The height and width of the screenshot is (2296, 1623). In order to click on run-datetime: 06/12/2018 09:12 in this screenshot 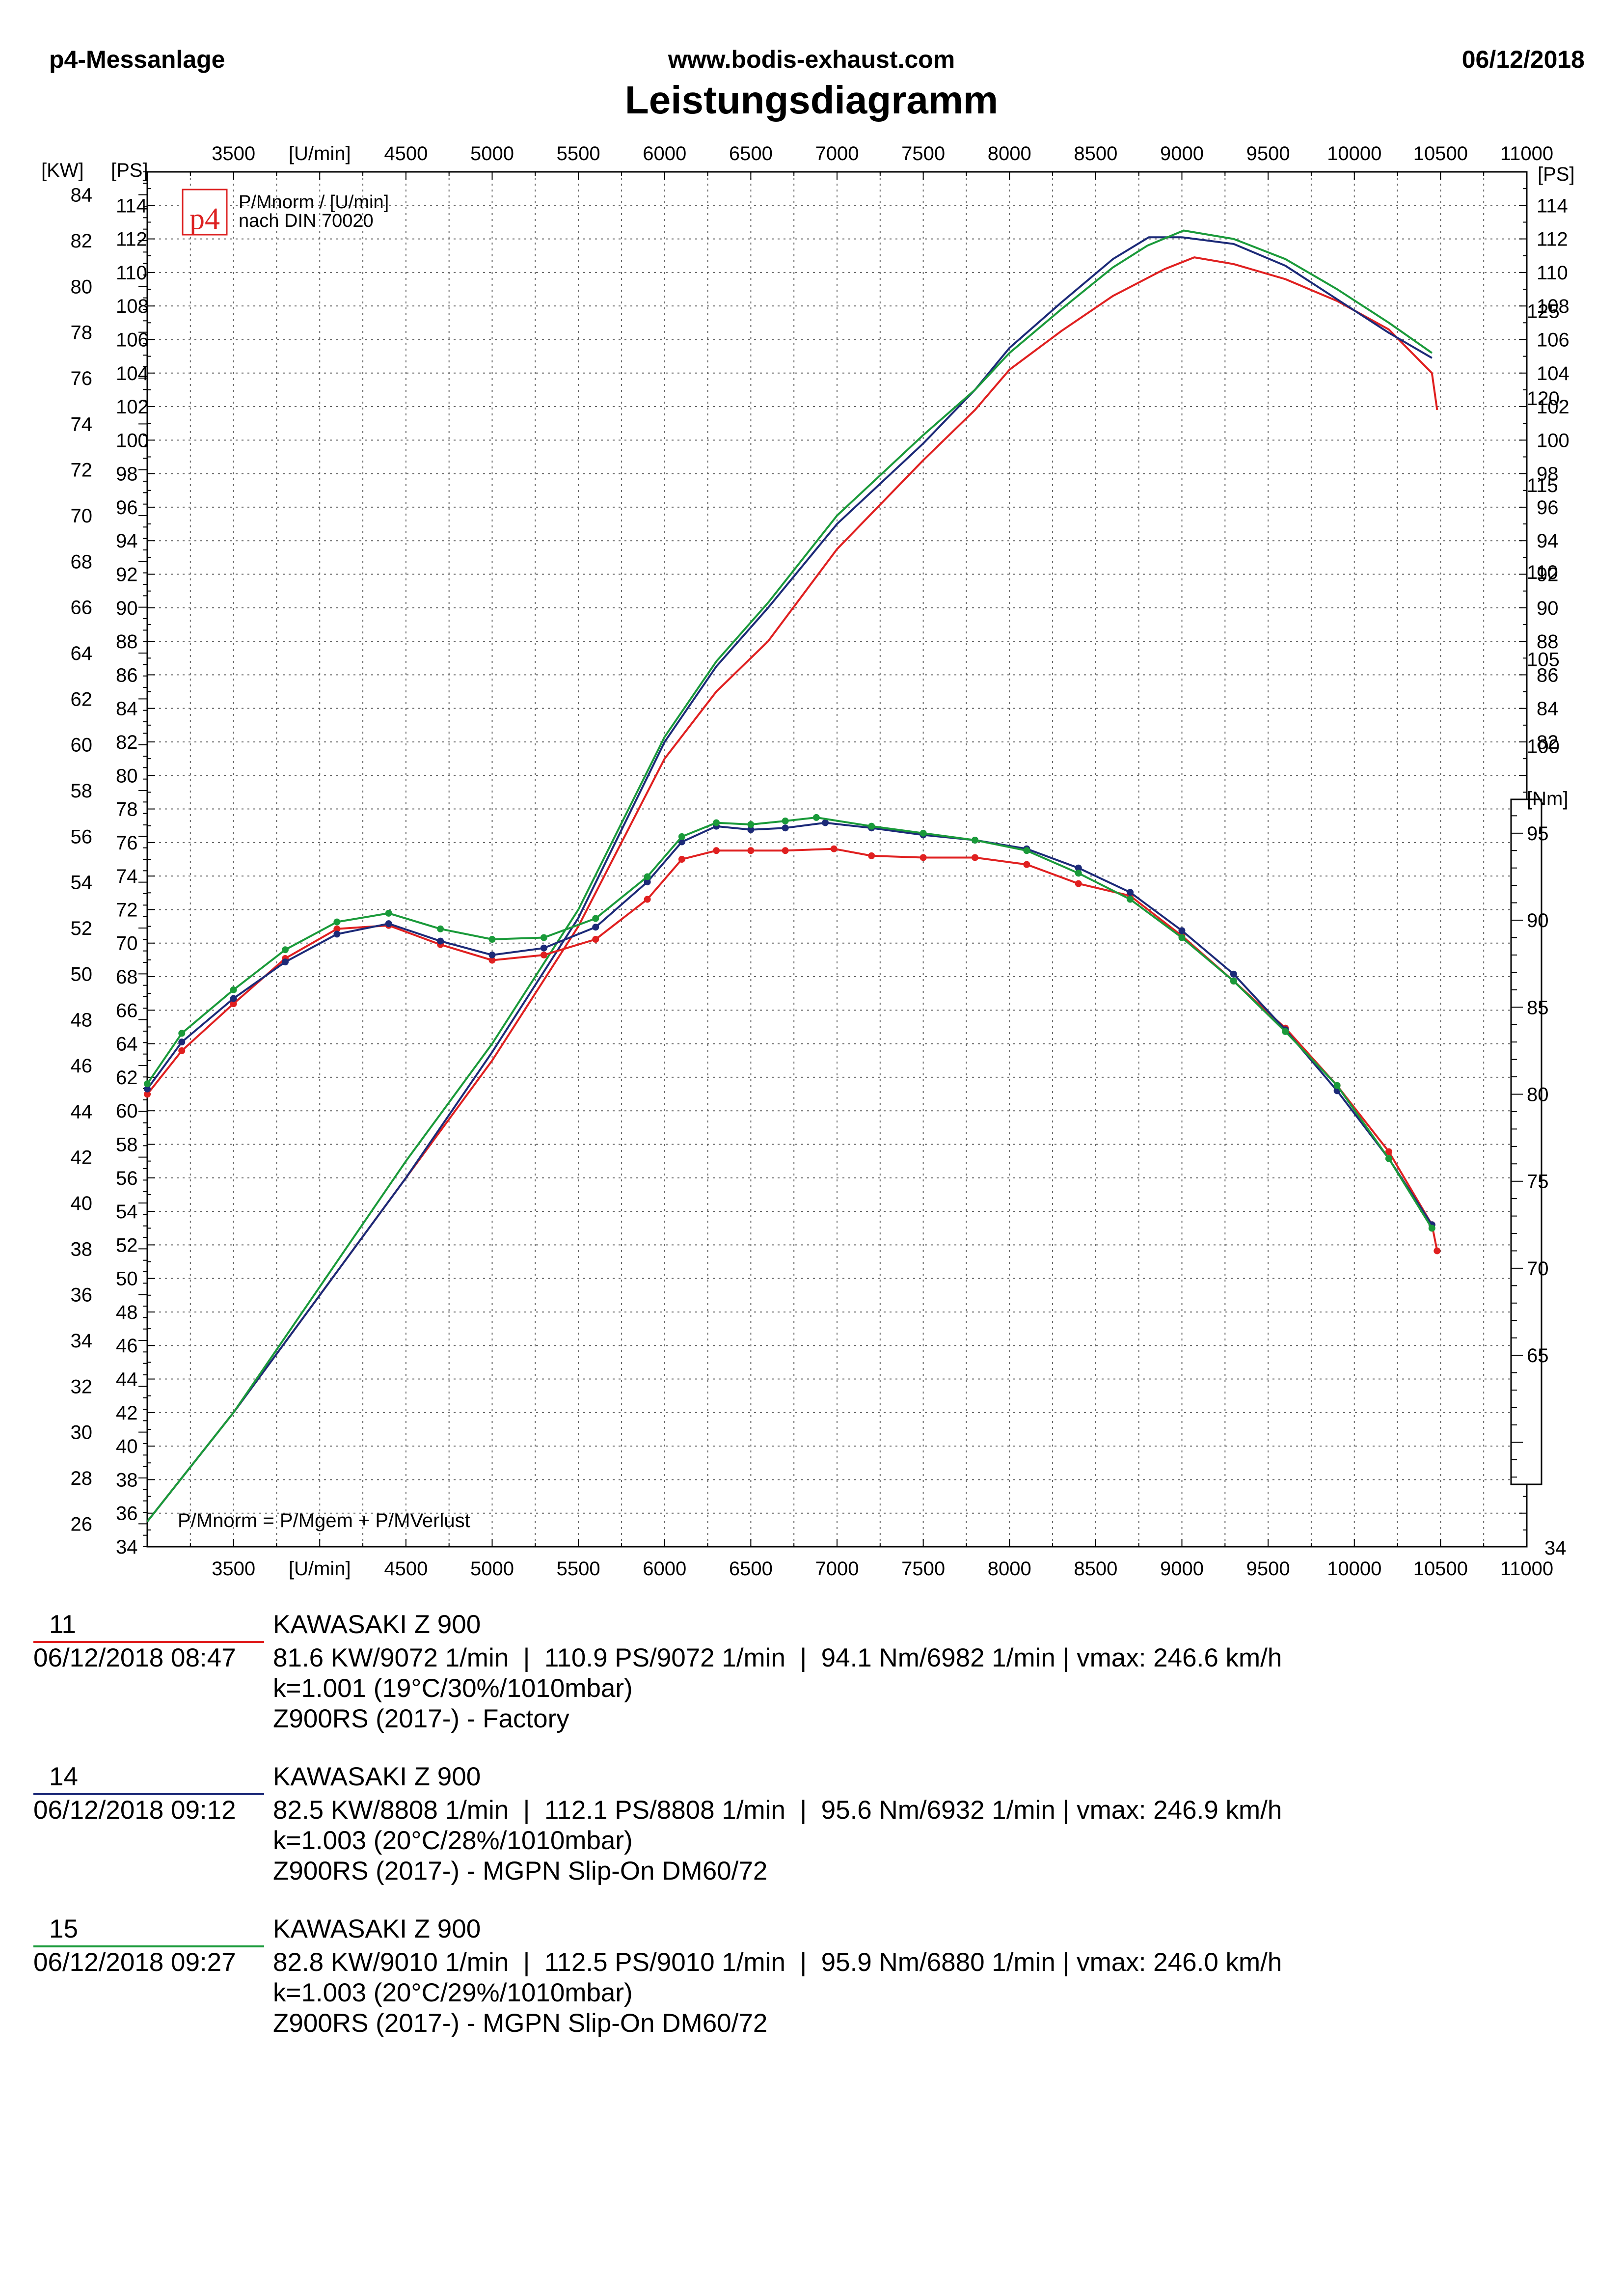, I will do `click(134, 1810)`.